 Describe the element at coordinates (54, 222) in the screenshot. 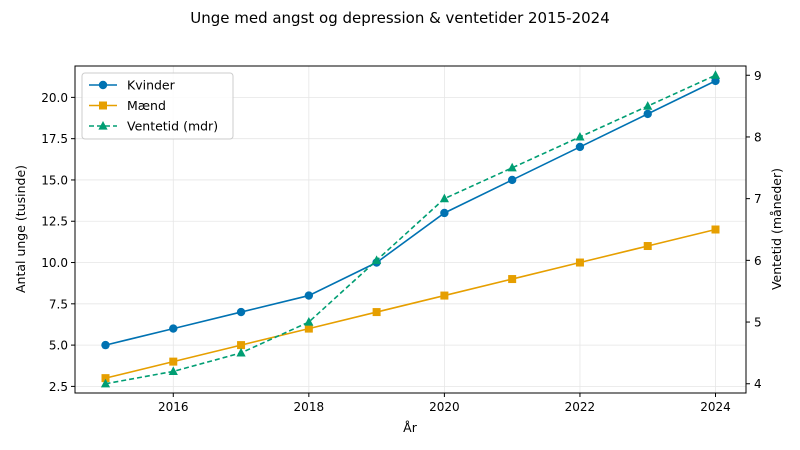

I see `y-tick-label: 12.5` at that location.